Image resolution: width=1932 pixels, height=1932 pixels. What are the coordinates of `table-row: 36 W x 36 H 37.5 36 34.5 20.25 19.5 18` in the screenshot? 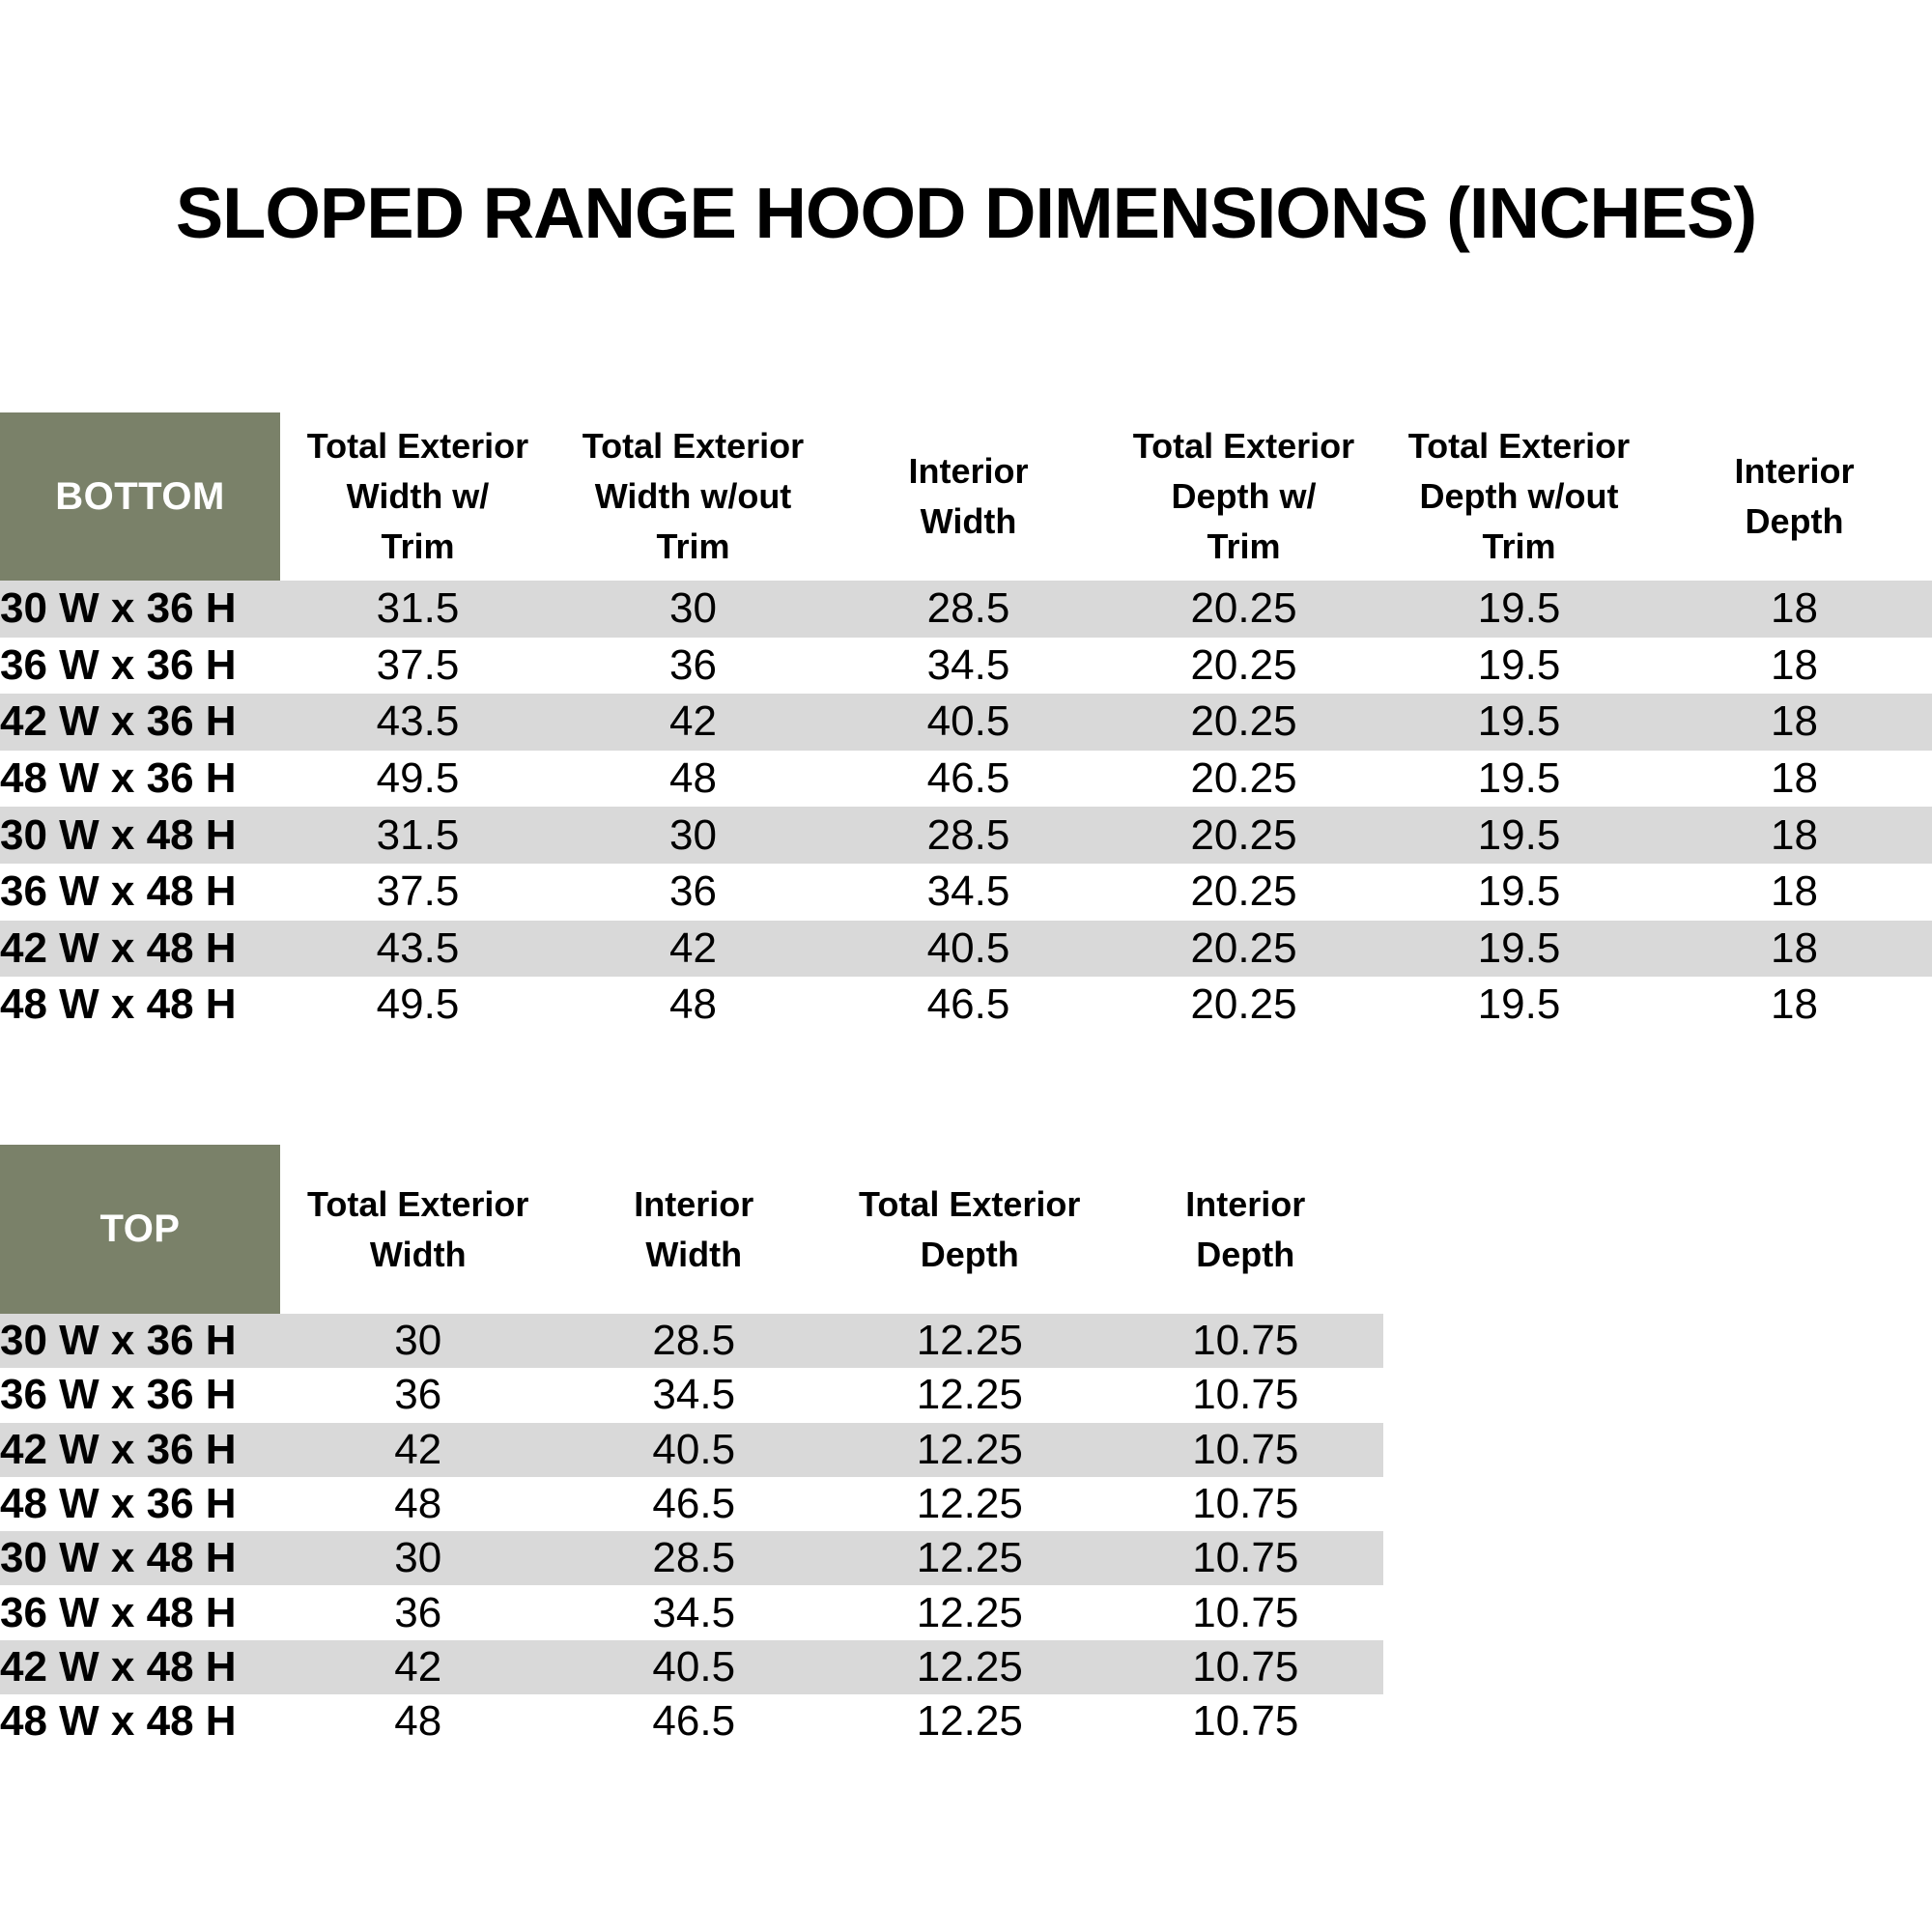 It's located at (966, 666).